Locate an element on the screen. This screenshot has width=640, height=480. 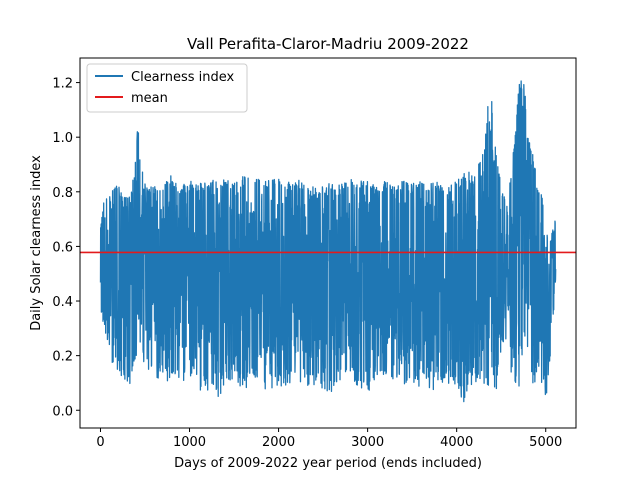
y-axis-label: Daily Solar clearness index is located at coordinates (36, 243).